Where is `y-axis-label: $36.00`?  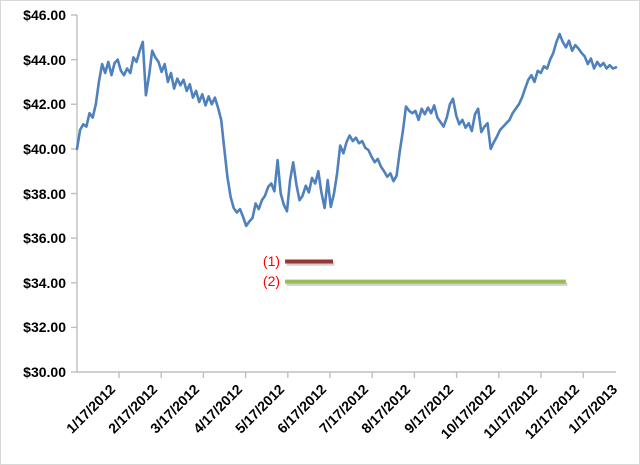 y-axis-label: $36.00 is located at coordinates (44, 238).